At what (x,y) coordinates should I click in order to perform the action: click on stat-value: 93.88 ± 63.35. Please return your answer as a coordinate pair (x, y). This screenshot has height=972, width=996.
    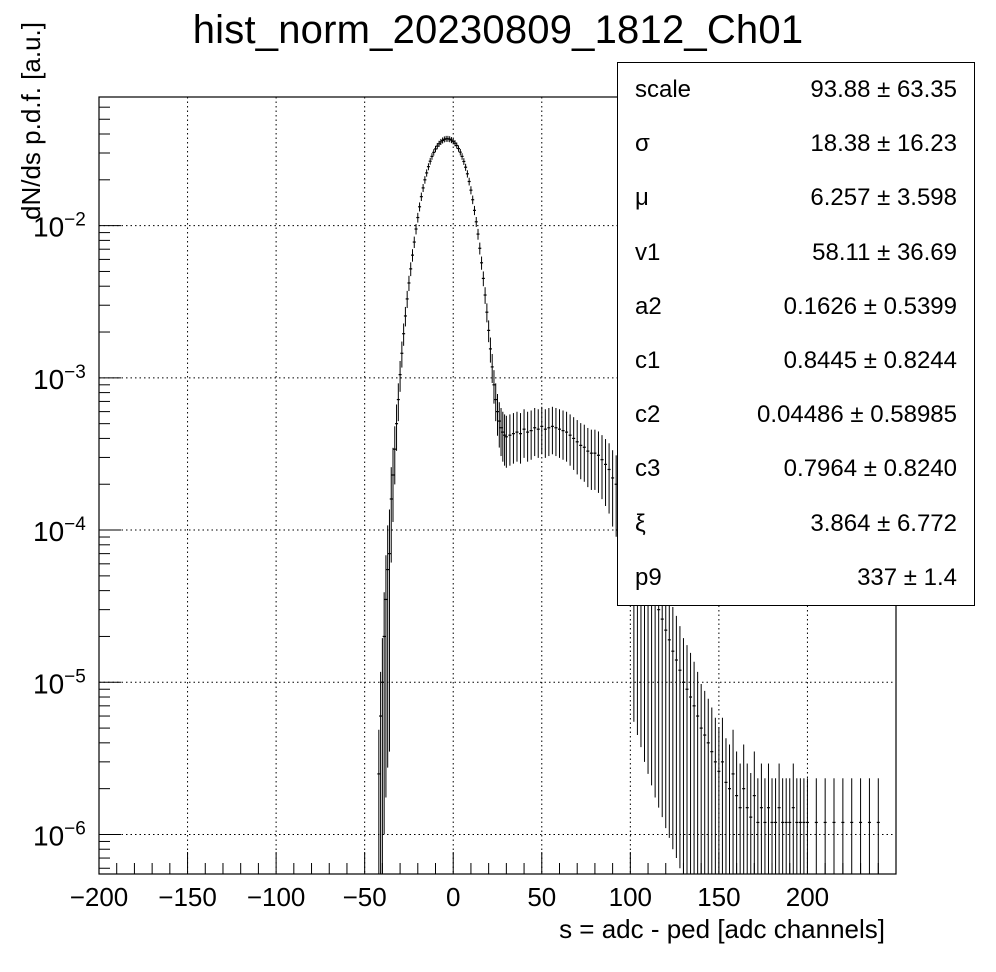
    Looking at the image, I should click on (883, 89).